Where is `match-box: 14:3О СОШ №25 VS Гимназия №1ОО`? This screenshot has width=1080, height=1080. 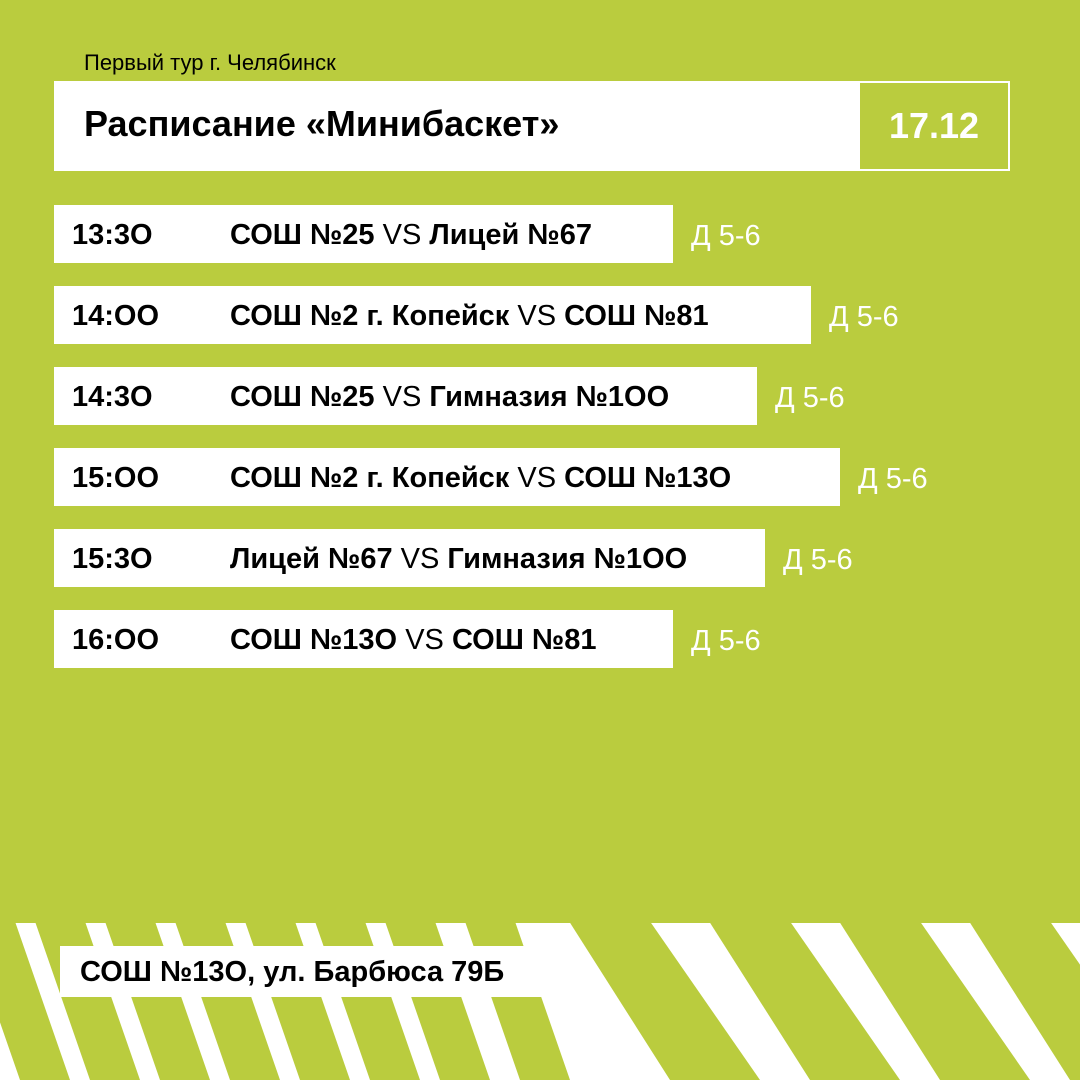
match-box: 14:3О СОШ №25 VS Гимназия №1ОО is located at coordinates (405, 396).